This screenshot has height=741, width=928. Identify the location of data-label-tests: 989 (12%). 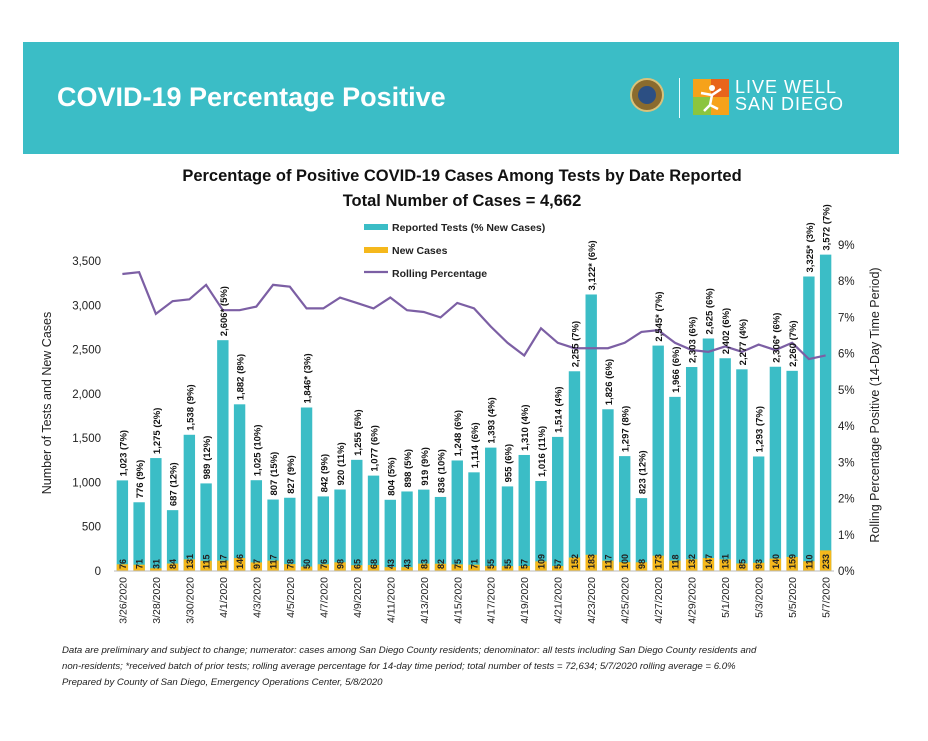
(207, 458).